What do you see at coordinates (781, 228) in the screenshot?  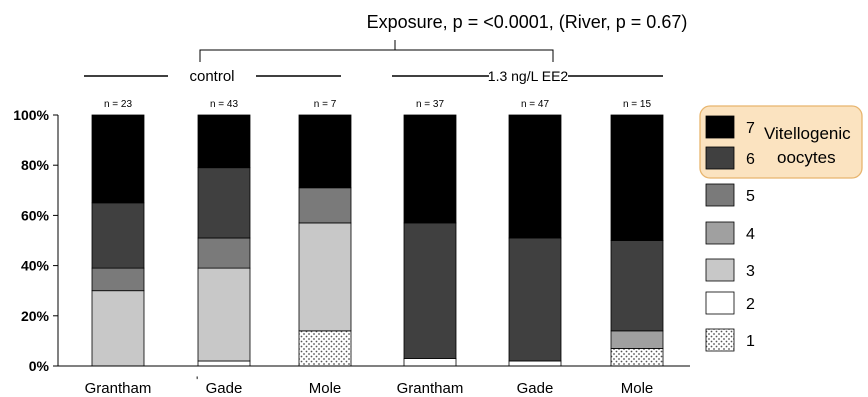 I see `legend: 7 6 5 4 3 2 1 Vitellogenic oocytes` at bounding box center [781, 228].